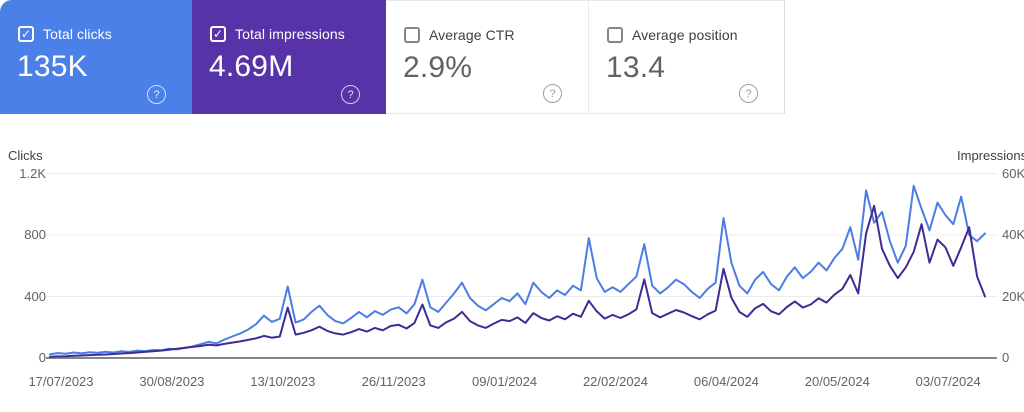 The image size is (1024, 412). Describe the element at coordinates (35, 234) in the screenshot. I see `left-tick-label: 800` at that location.